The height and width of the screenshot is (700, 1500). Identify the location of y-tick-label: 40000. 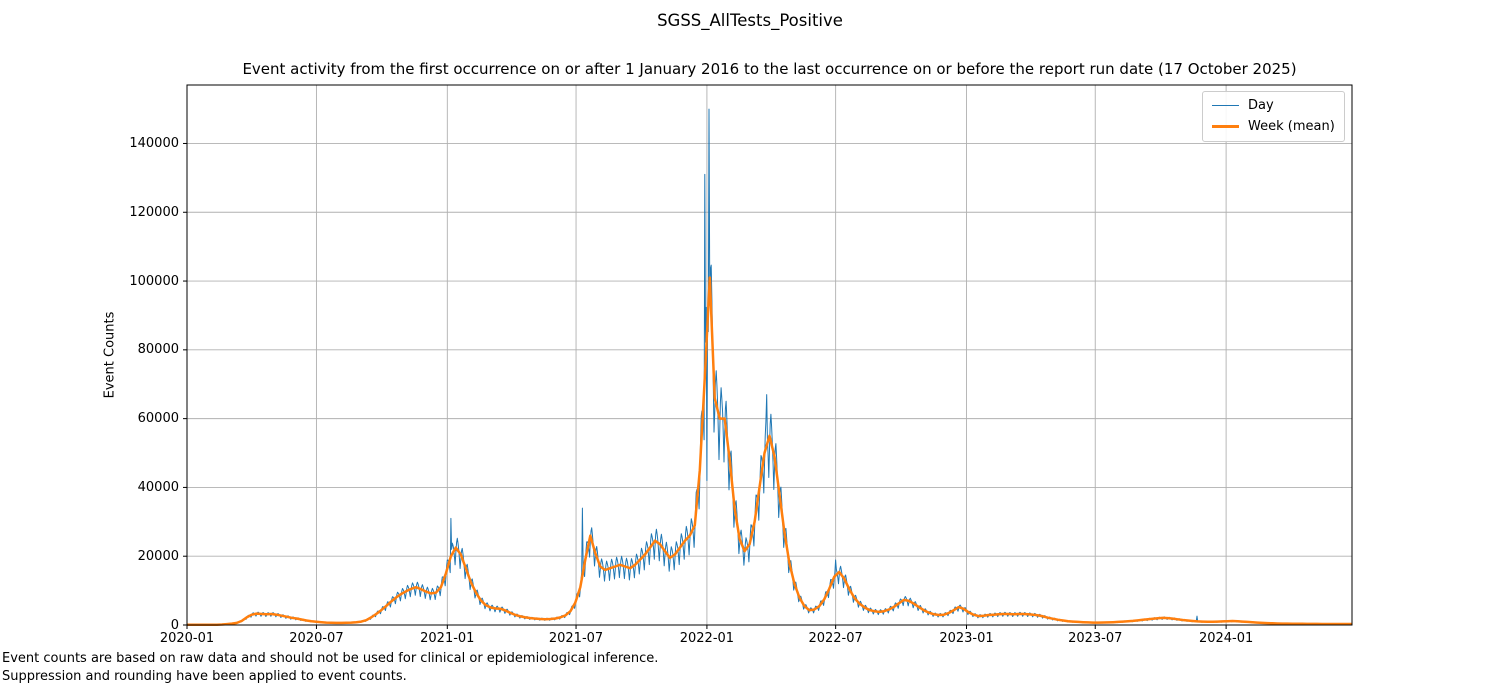
(158, 487).